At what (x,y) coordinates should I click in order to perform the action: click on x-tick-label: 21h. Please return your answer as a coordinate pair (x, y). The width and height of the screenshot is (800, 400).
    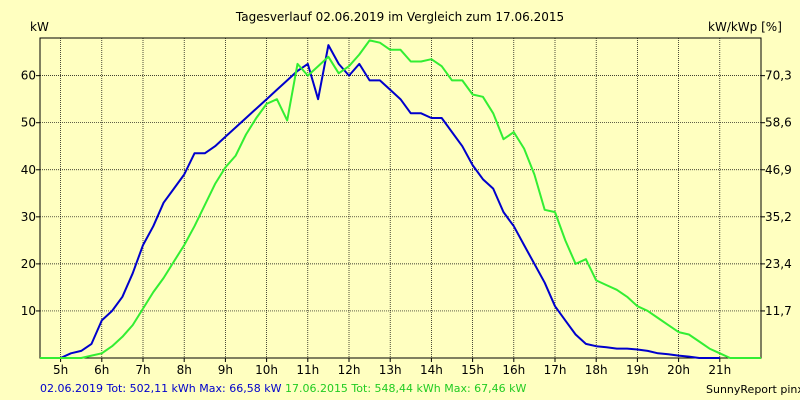
    Looking at the image, I should click on (719, 370).